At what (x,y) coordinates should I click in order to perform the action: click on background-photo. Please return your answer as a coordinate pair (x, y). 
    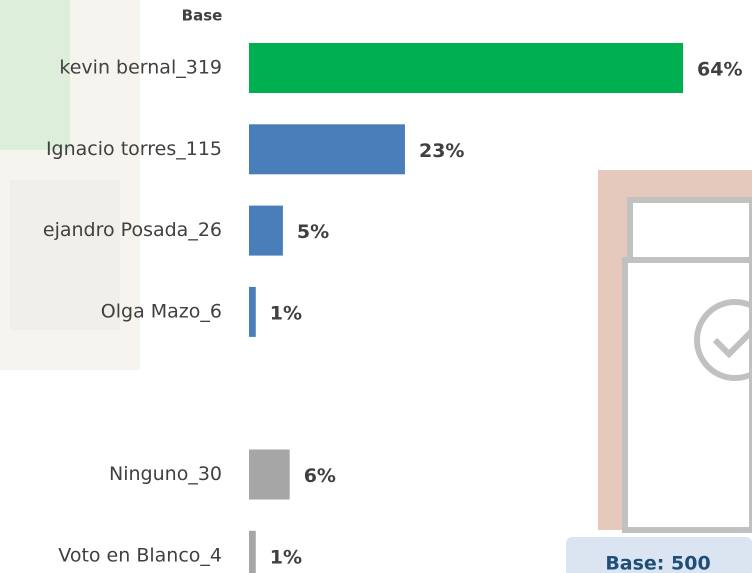
    Looking at the image, I should click on (70, 185).